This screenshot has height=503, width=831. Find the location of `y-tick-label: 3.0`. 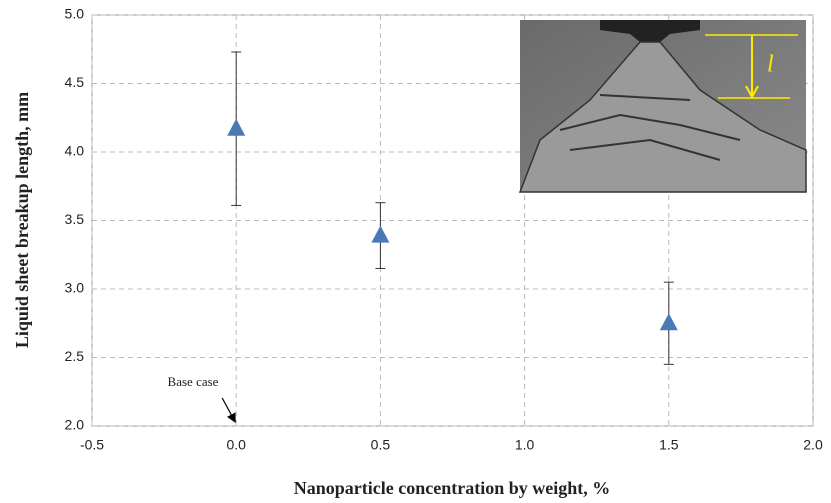

y-tick-label: 3.0 is located at coordinates (75, 288).